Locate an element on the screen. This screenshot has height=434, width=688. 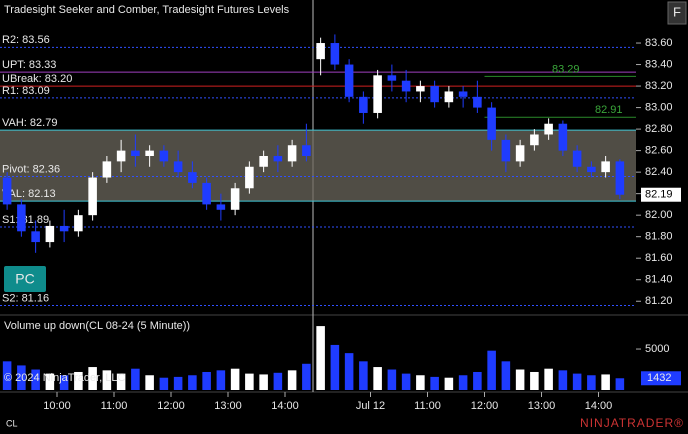
level-label: S2: 81.16 is located at coordinates (25, 298).